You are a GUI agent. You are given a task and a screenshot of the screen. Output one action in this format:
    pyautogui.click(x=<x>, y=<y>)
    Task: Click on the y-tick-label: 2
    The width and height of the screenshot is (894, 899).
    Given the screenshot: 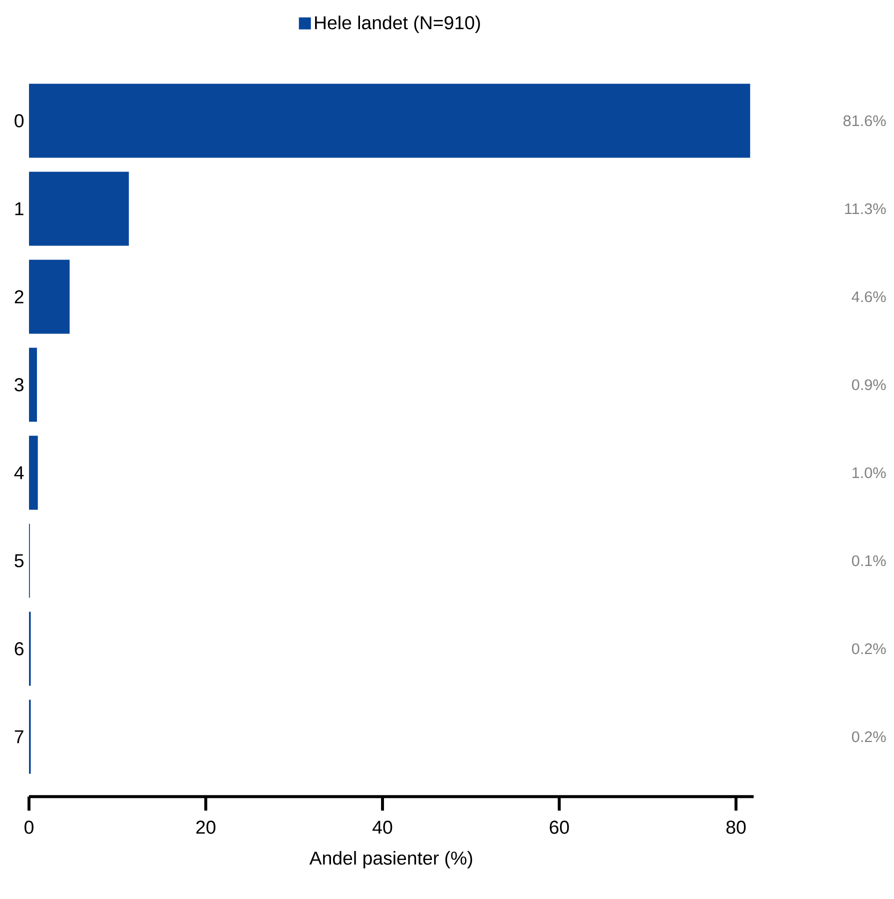 What is the action you would take?
    pyautogui.click(x=19, y=297)
    